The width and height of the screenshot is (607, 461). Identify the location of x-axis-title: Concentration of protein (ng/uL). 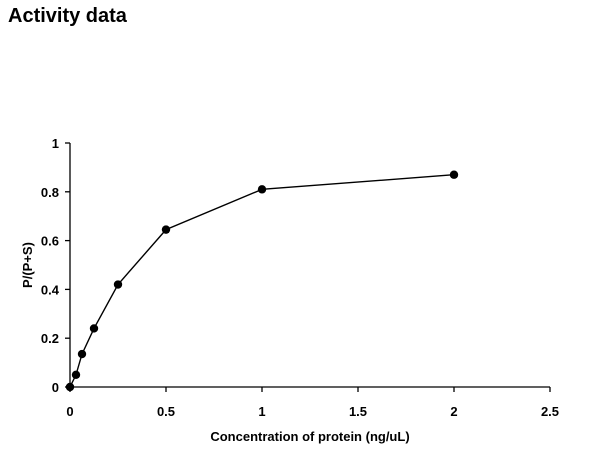
(309, 436).